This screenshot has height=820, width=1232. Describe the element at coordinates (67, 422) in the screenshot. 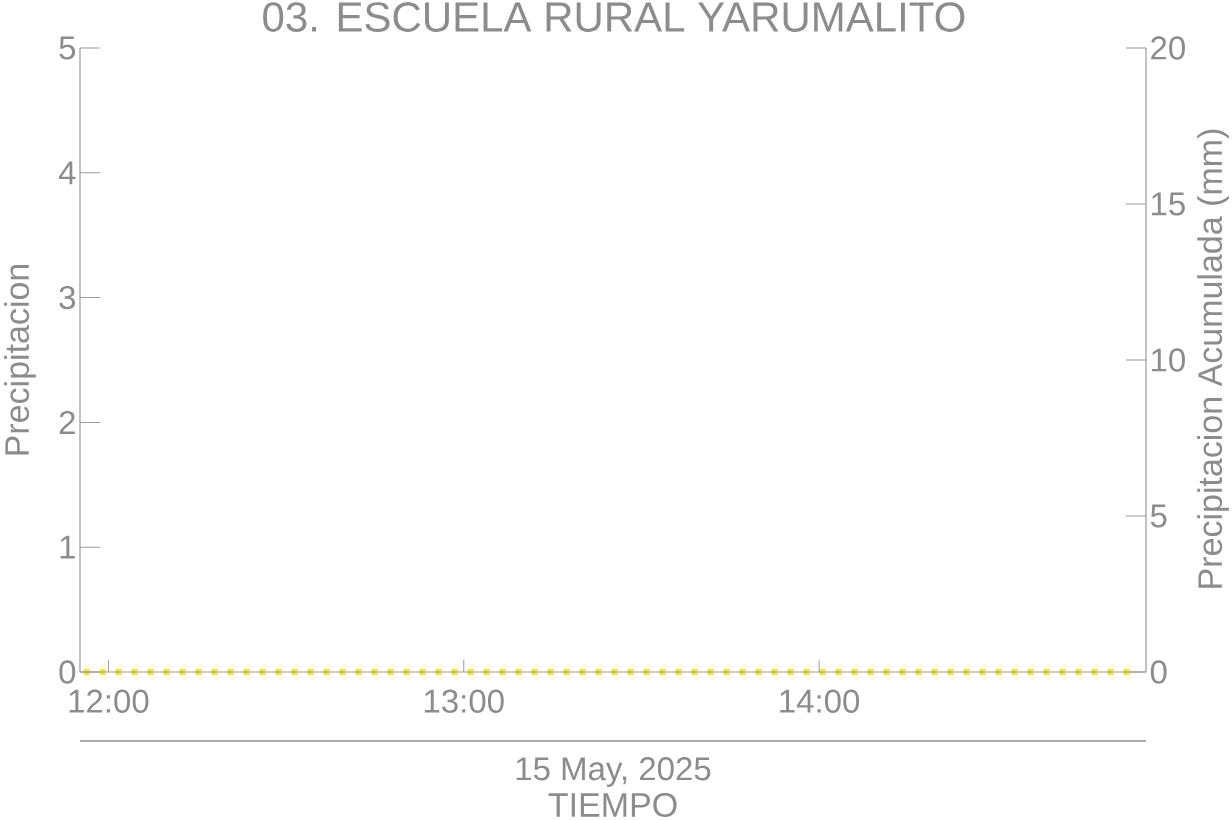

I see `y-tick-label: 2` at that location.